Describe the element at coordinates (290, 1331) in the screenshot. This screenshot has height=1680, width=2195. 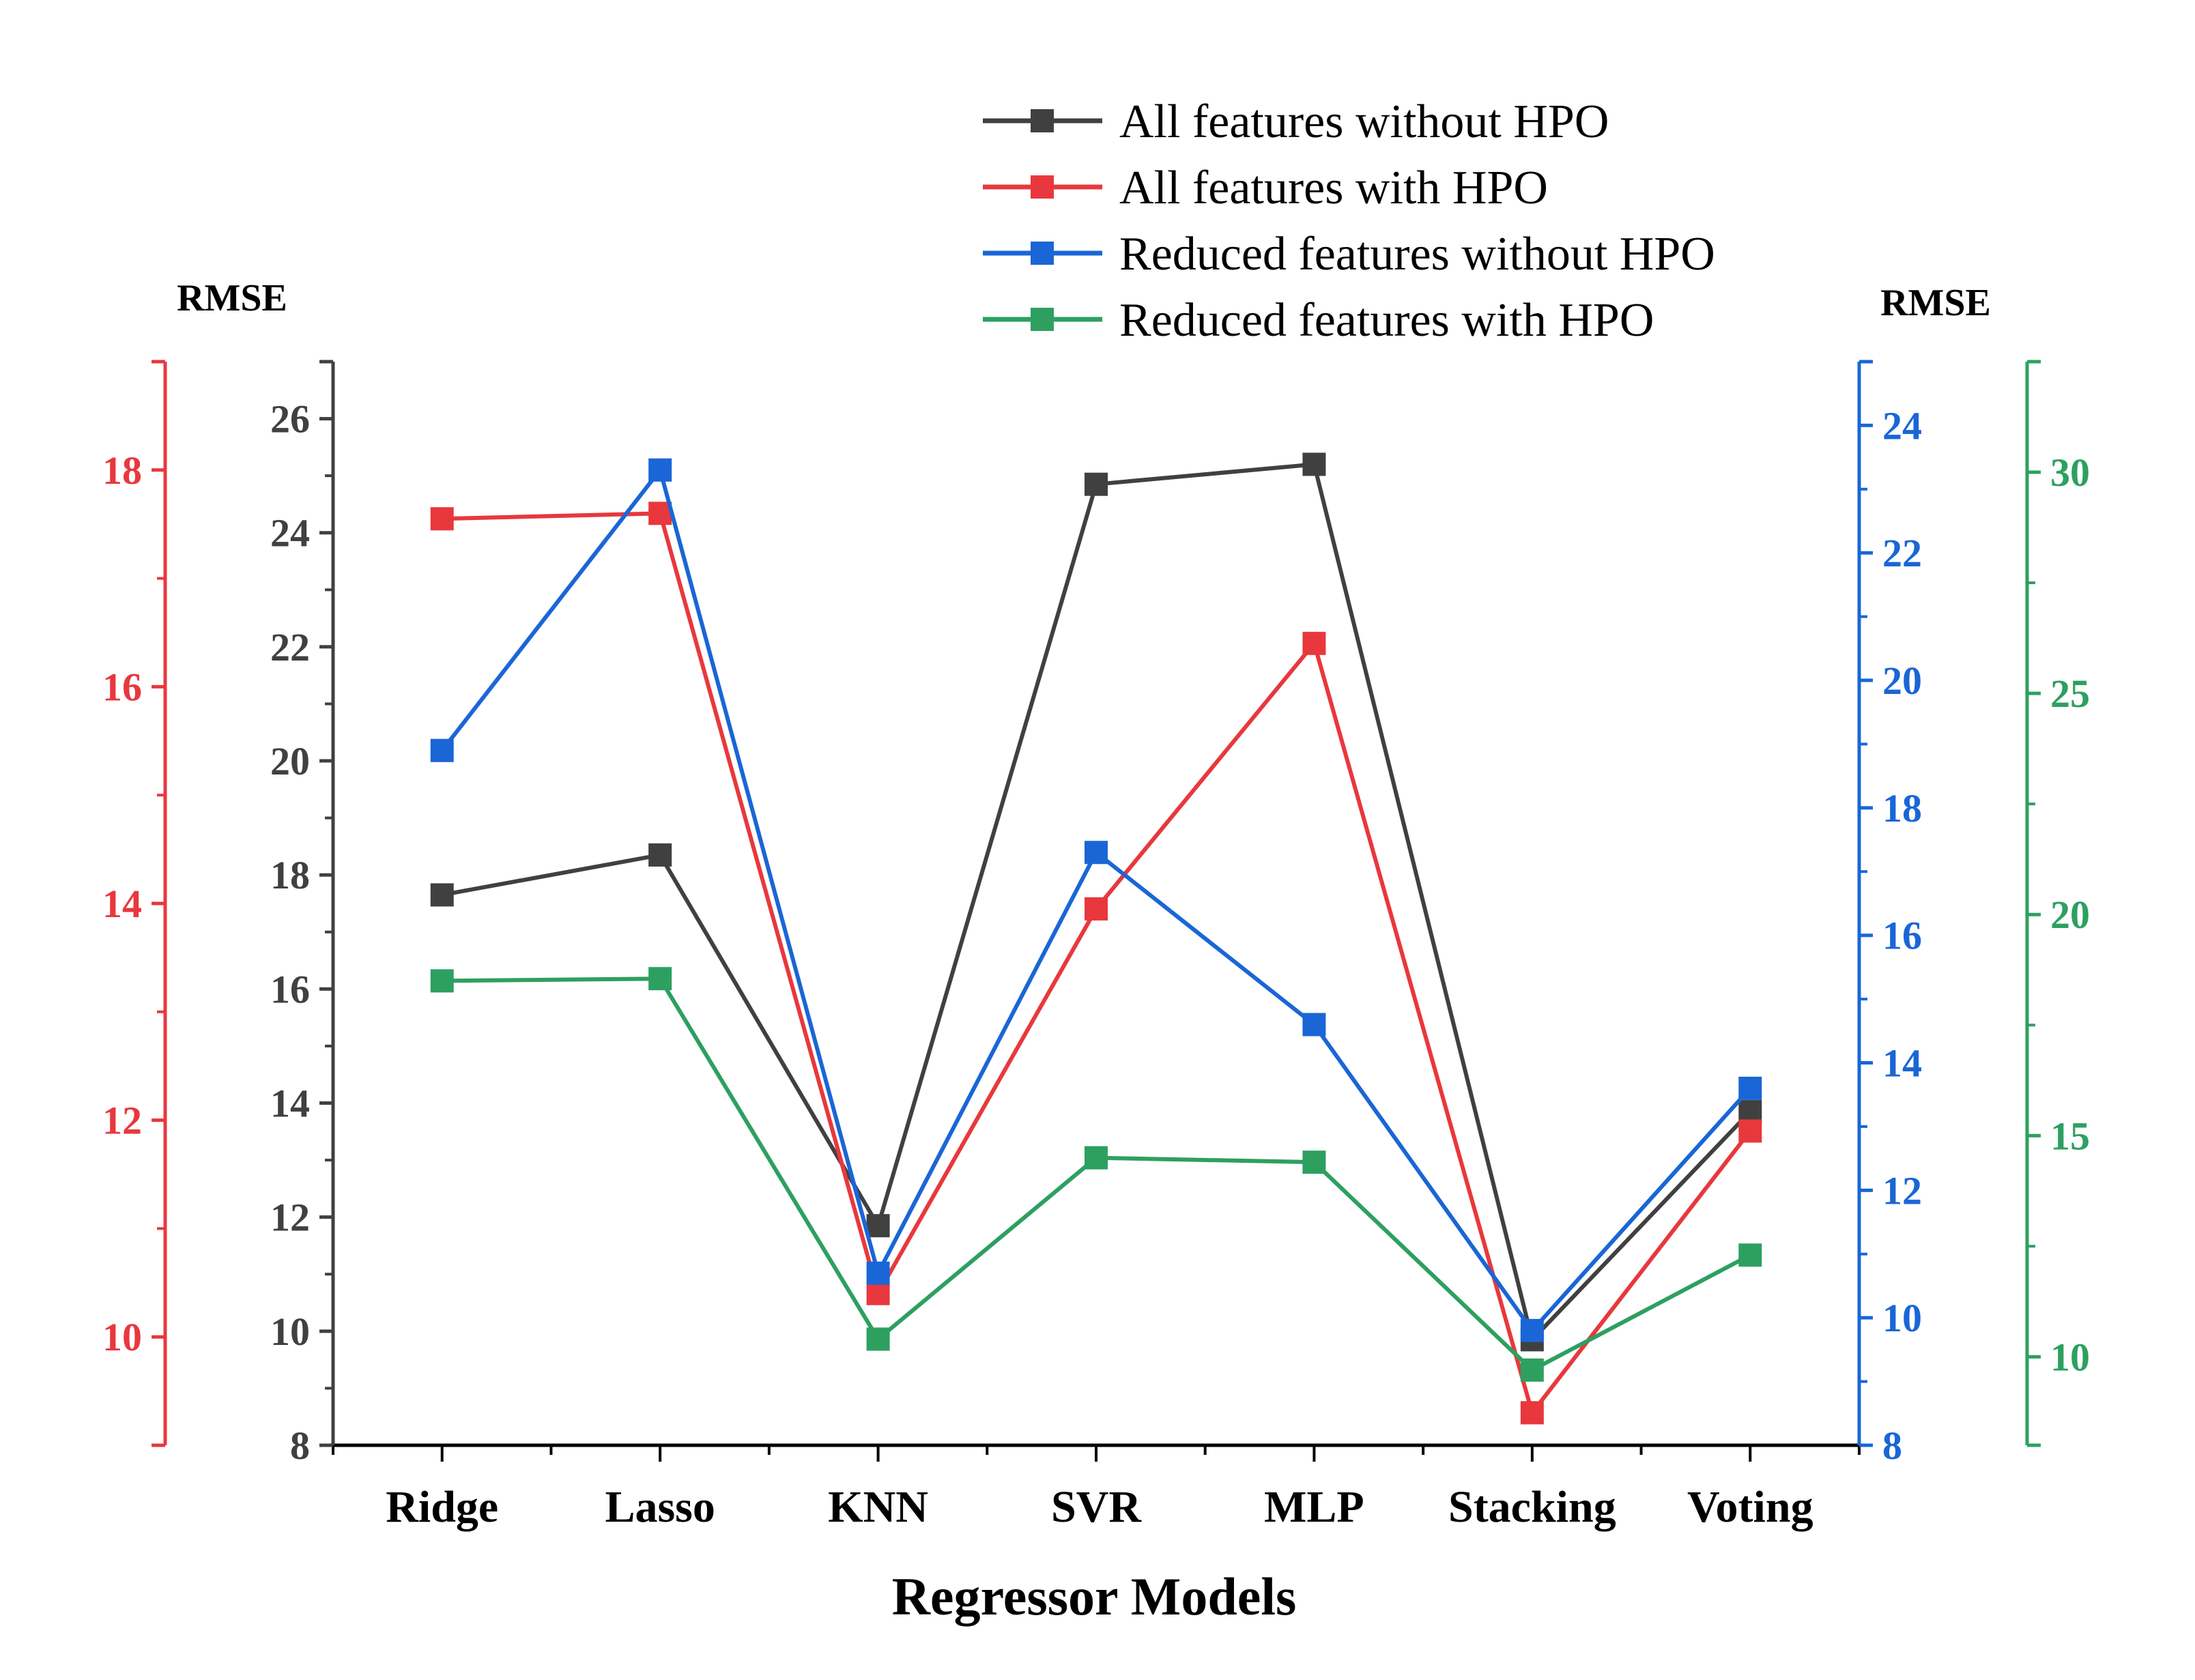
I see `main-y-axis-tick-label-10: 10` at that location.